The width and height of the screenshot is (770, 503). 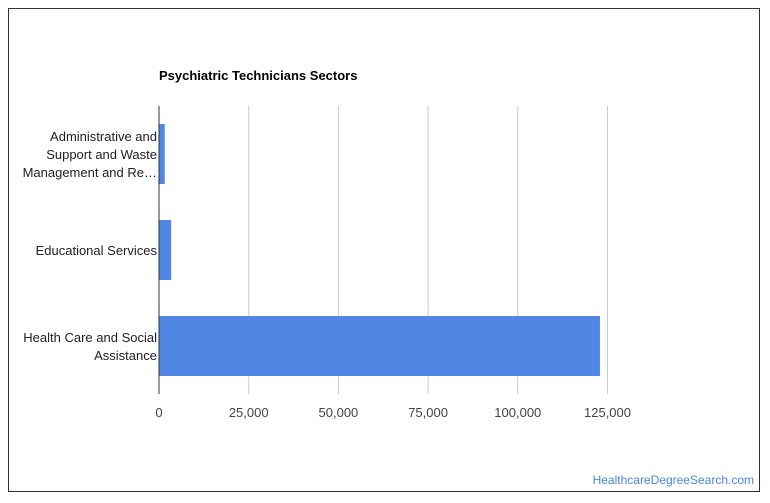 I want to click on x-tick-label: 0, so click(x=158, y=412).